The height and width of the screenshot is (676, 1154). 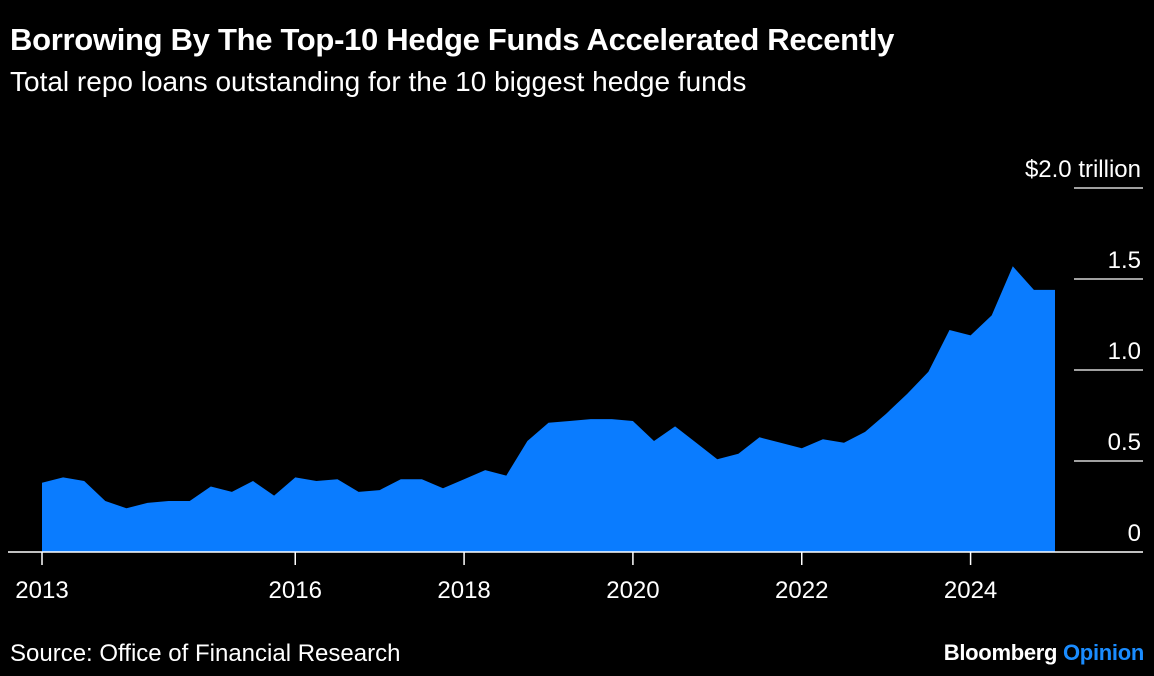 What do you see at coordinates (41, 590) in the screenshot?
I see `x-tick-label: 2013` at bounding box center [41, 590].